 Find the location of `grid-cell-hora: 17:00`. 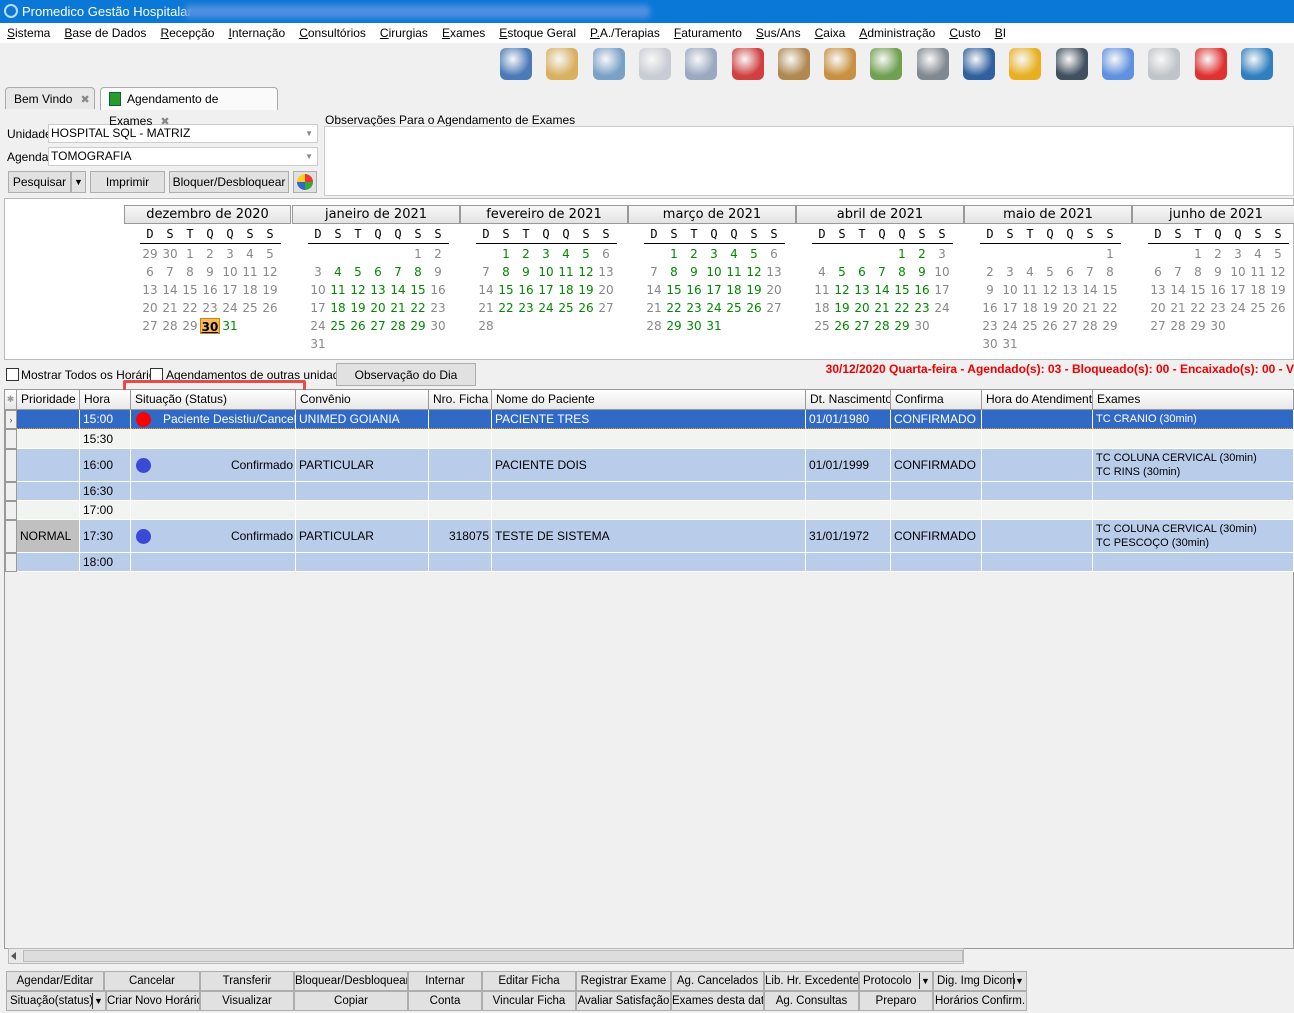

grid-cell-hora: 17:00 is located at coordinates (105, 510).